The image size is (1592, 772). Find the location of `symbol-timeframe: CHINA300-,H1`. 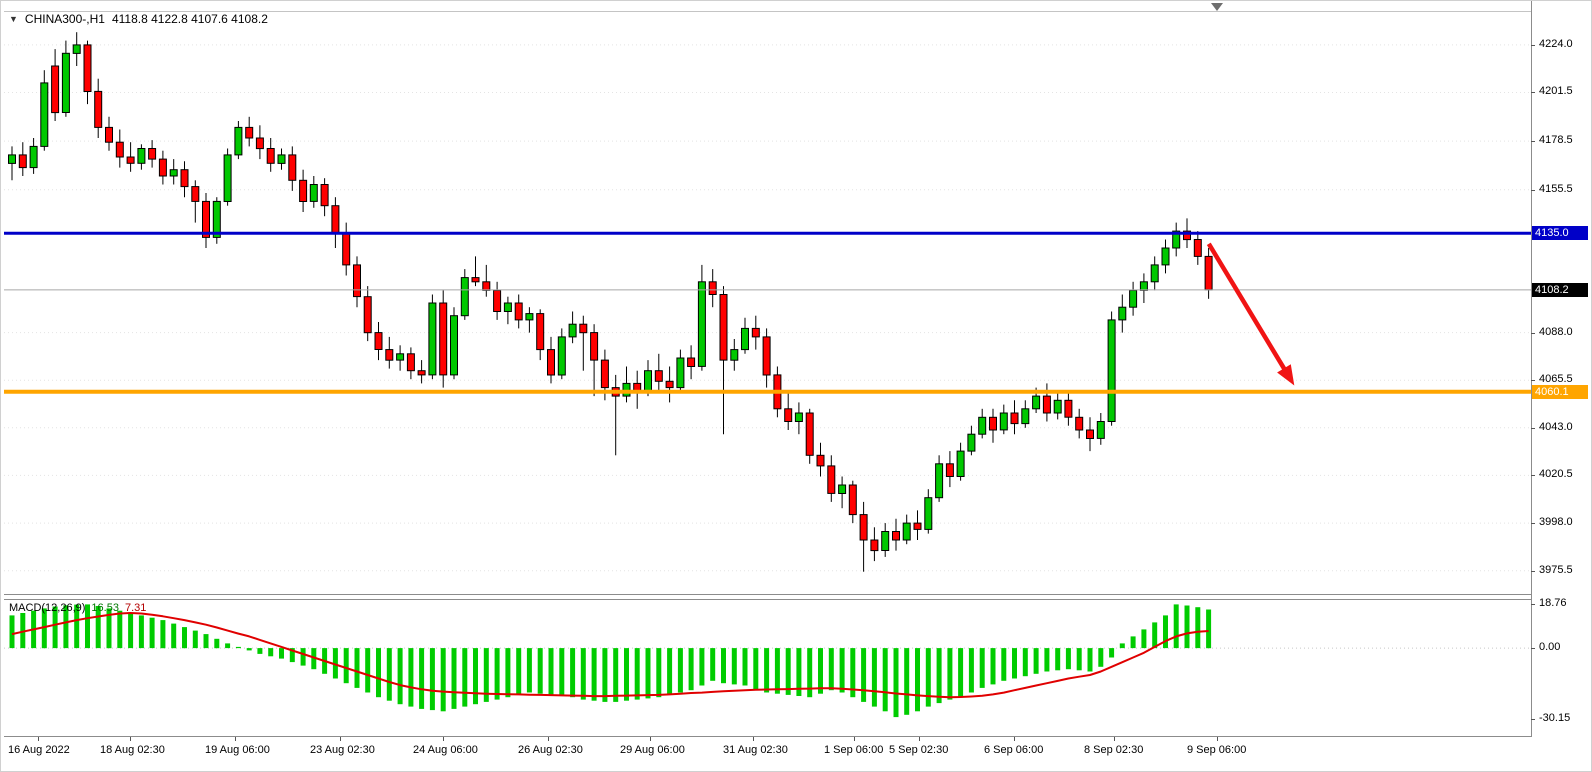

symbol-timeframe: CHINA300-,H1 is located at coordinates (64, 19).